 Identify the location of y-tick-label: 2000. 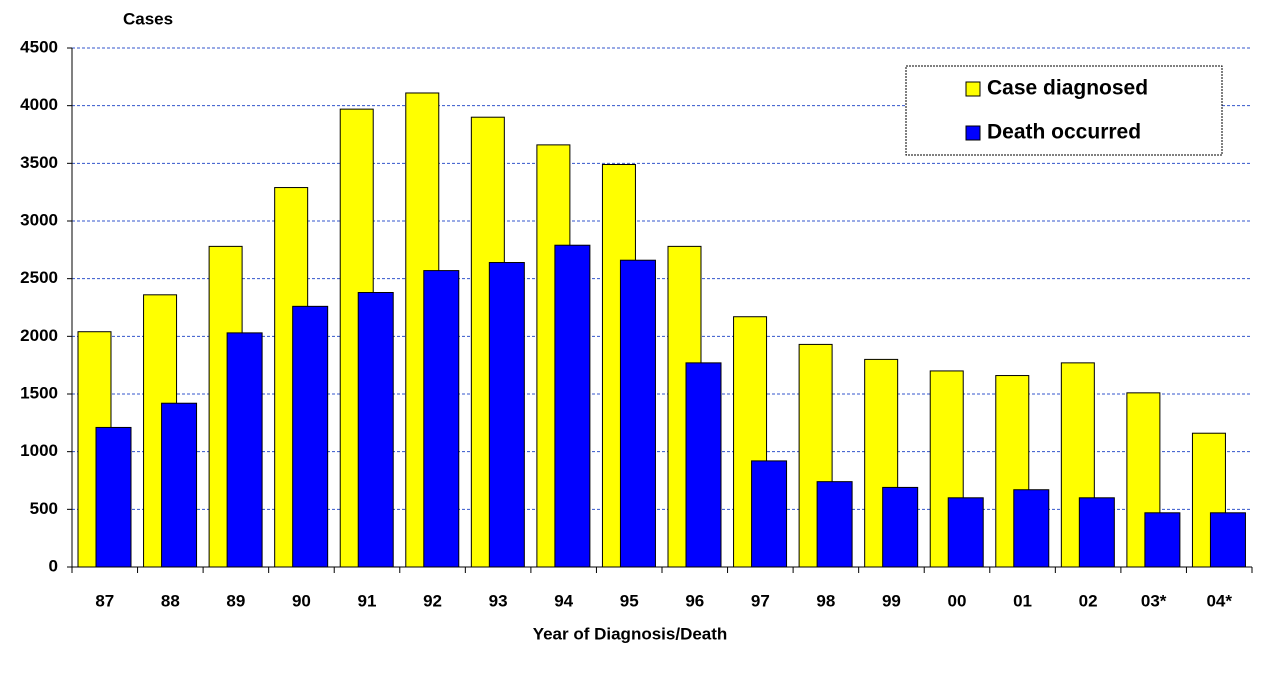
(39, 335).